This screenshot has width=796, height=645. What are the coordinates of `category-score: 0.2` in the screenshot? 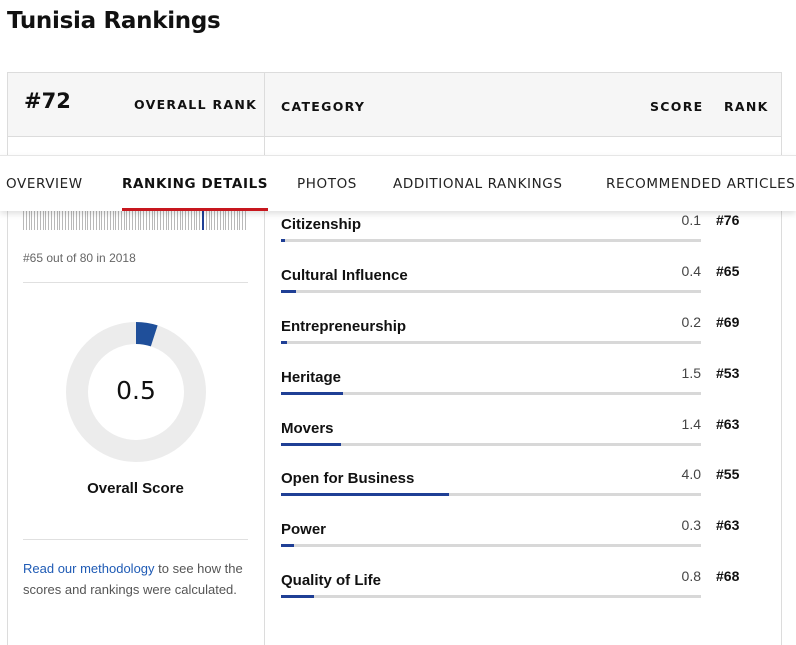 It's located at (691, 322).